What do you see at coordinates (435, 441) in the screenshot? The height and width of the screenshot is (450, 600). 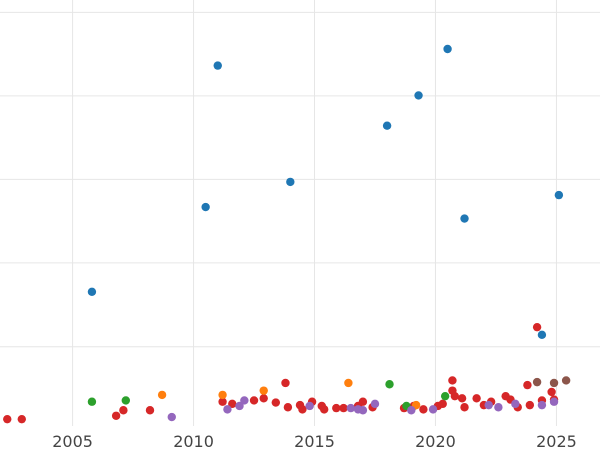 I see `x-tick-label: 2020` at bounding box center [435, 441].